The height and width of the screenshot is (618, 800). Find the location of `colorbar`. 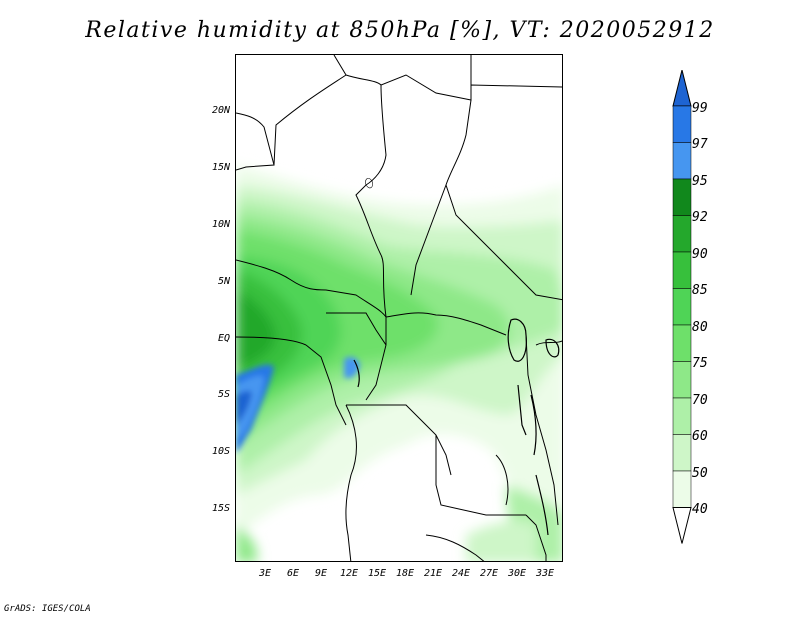

colorbar is located at coordinates (682, 307).